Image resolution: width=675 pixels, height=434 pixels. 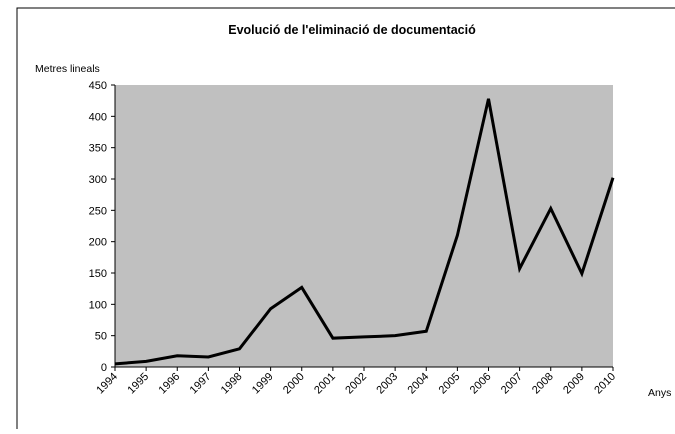 I want to click on y-tick-label: 50, so click(x=101, y=337).